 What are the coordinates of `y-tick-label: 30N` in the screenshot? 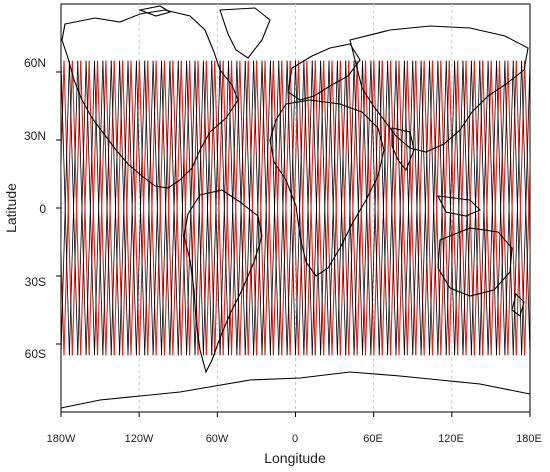 It's located at (35, 136).